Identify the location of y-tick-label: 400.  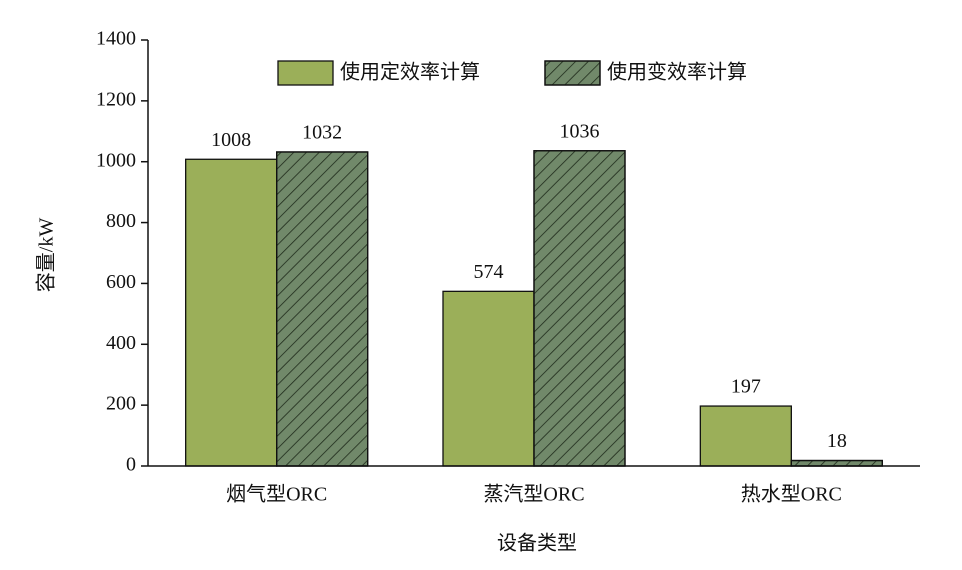
(121, 343).